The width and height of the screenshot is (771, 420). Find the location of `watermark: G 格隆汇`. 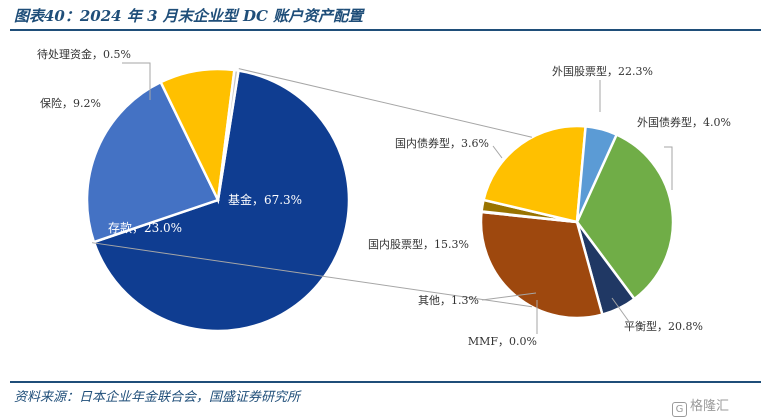

watermark: G 格隆汇 is located at coordinates (700, 406).